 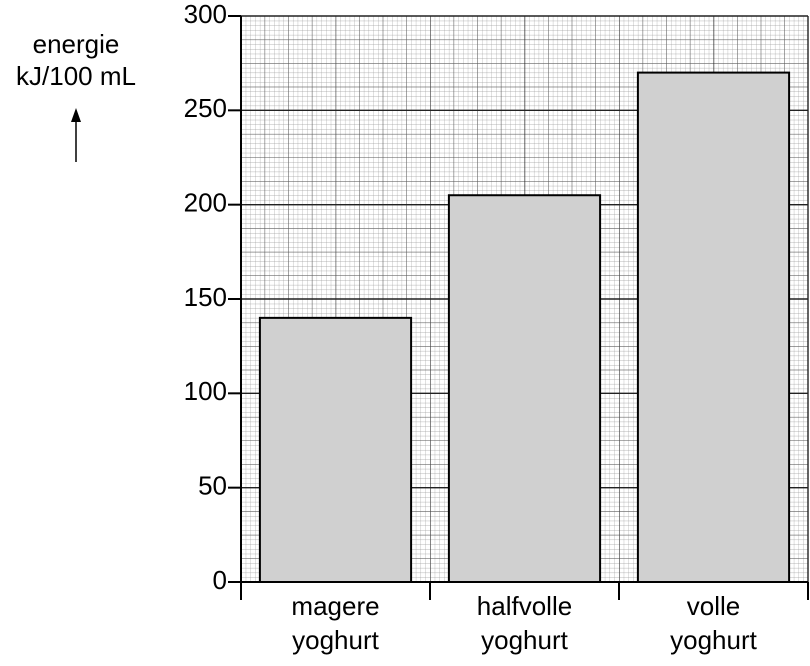 What do you see at coordinates (205, 203) in the screenshot?
I see `y-tick-label: 200` at bounding box center [205, 203].